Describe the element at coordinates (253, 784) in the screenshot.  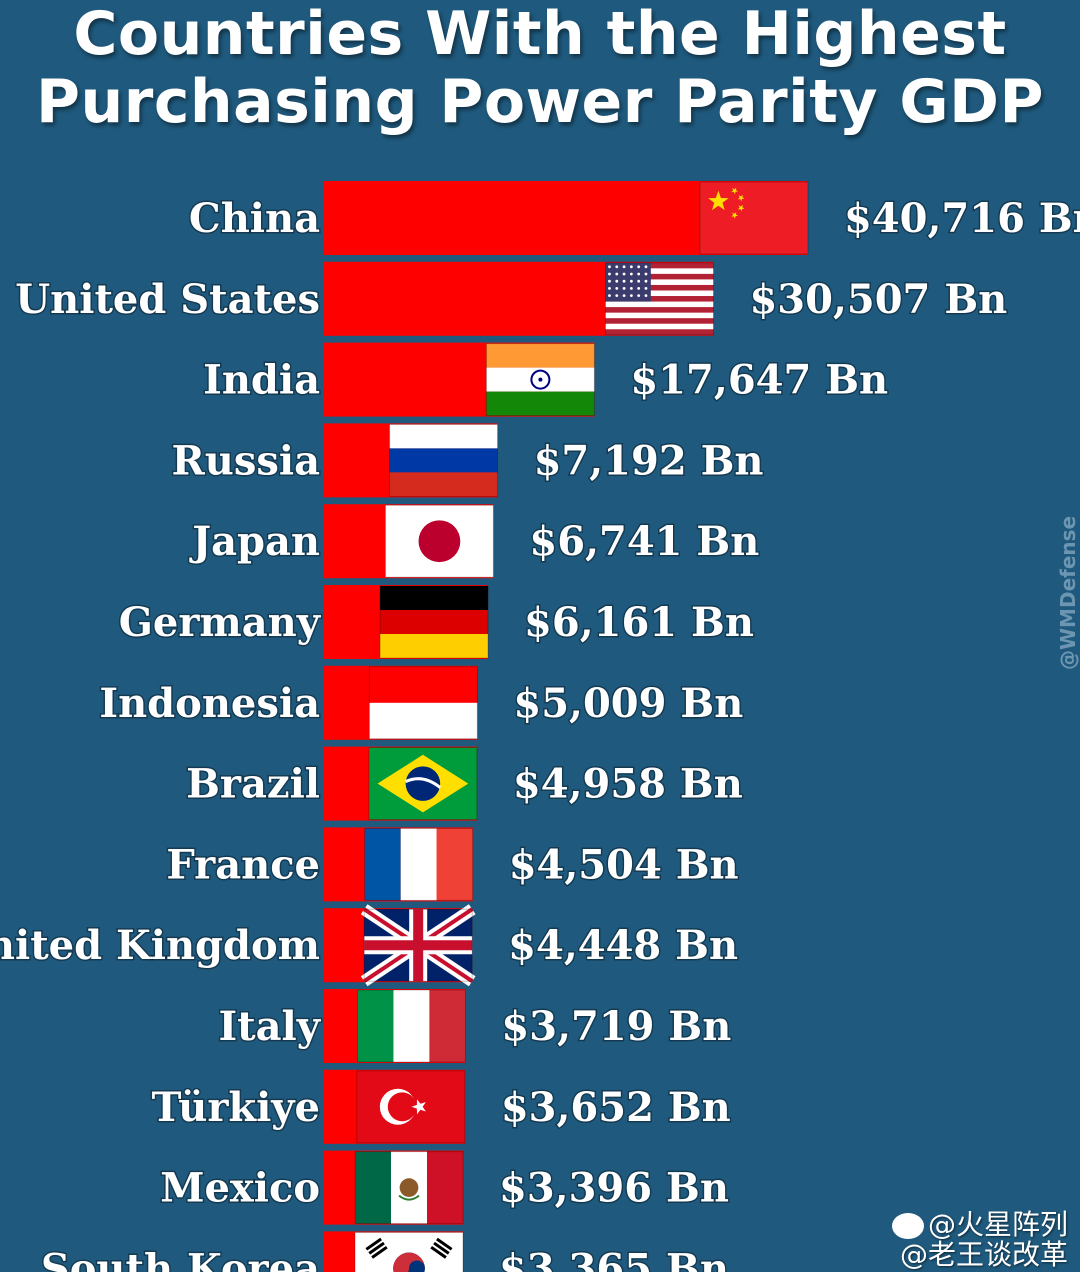
I see `category-label: Brazil` at that location.